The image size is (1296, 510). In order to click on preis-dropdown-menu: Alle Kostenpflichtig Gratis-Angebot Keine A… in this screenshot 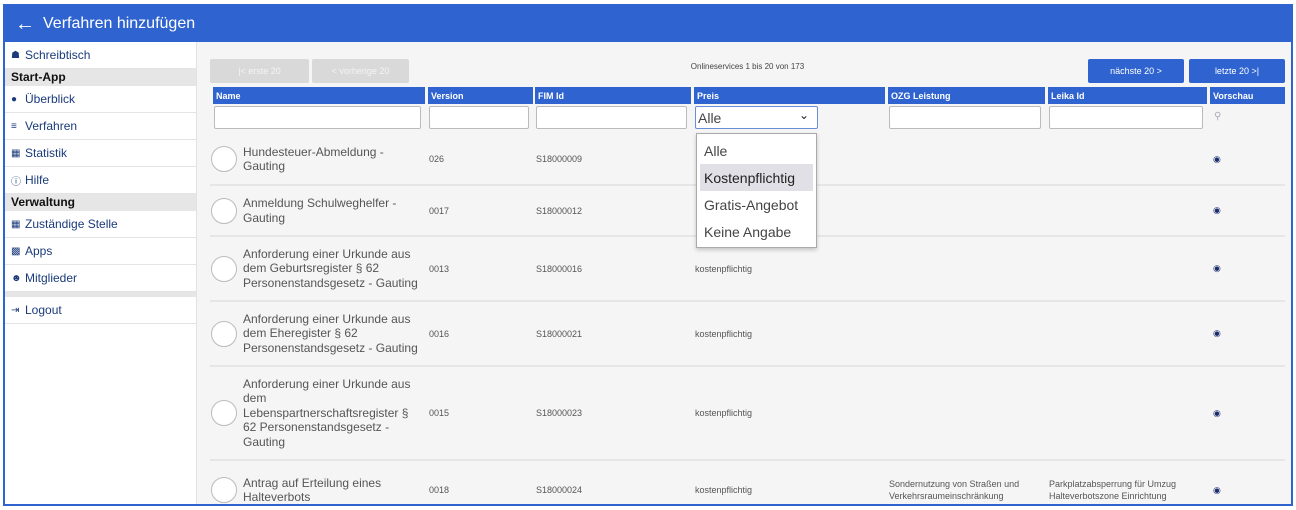, I will do `click(756, 190)`.